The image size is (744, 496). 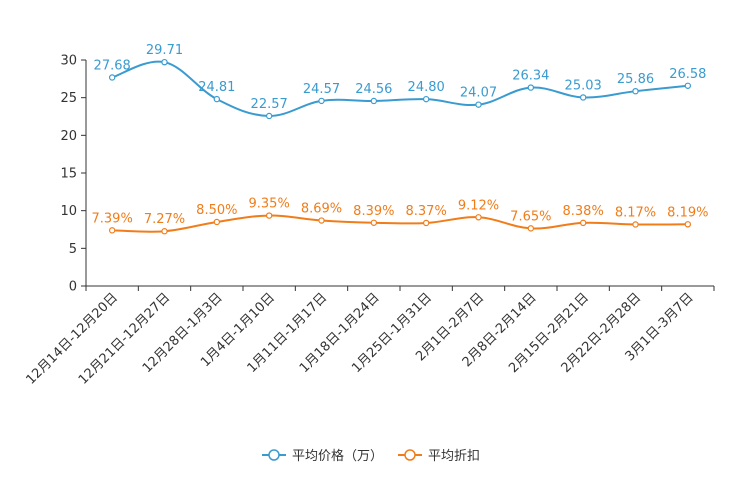 What do you see at coordinates (73, 287) in the screenshot?
I see `y-tick-label: 0` at bounding box center [73, 287].